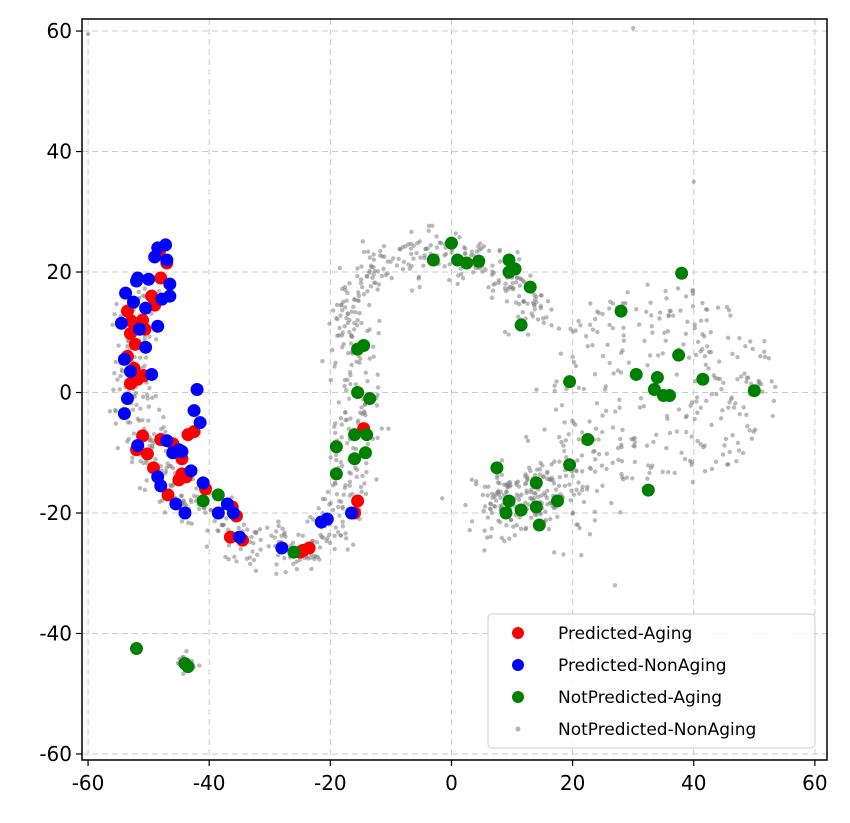 The width and height of the screenshot is (850, 823). What do you see at coordinates (135, 344) in the screenshot?
I see `predicted-aging-point` at bounding box center [135, 344].